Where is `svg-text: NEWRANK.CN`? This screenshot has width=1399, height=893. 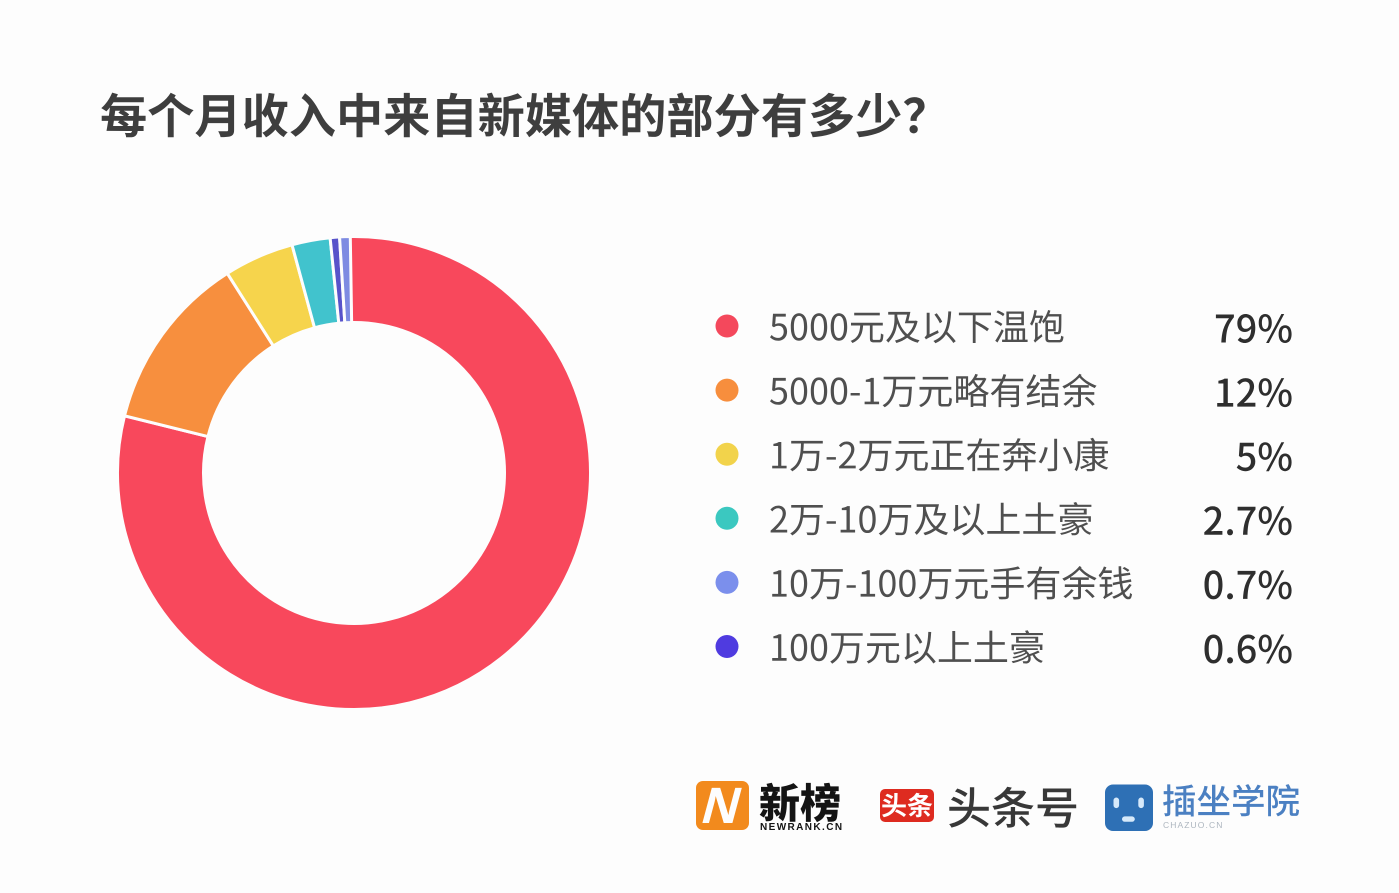
svg-text: NEWRANK.CN is located at coordinates (801, 827).